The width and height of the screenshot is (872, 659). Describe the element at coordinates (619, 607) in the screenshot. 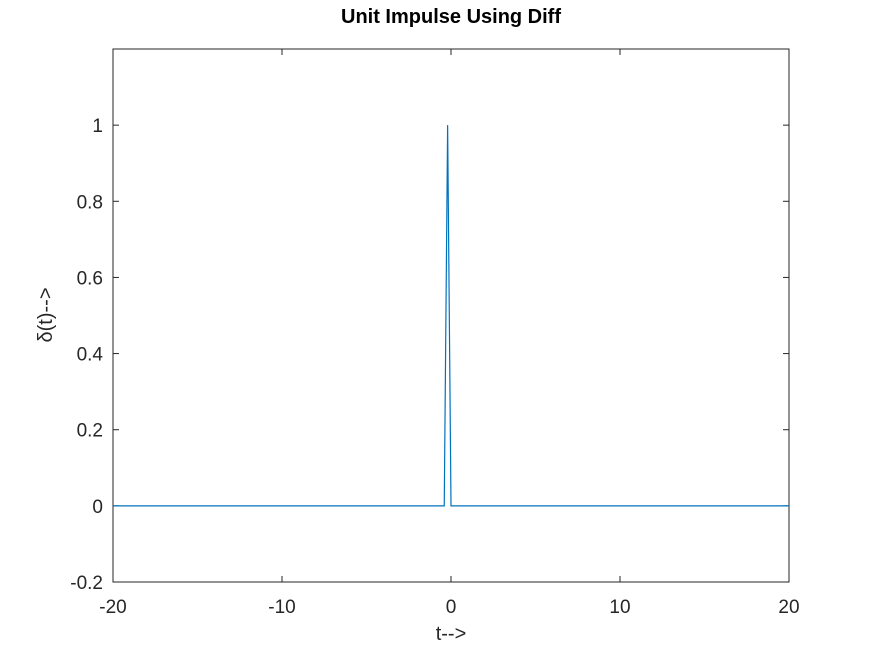

I see `x-tick-label: 10` at that location.